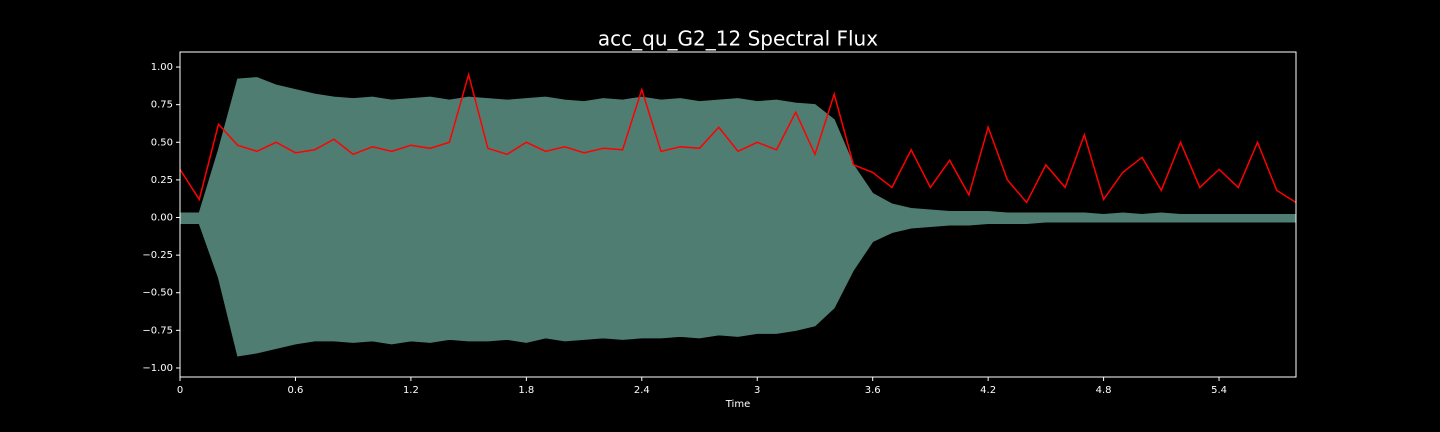 The image size is (1440, 432). Describe the element at coordinates (157, 293) in the screenshot. I see `y-tick-label: −0.50` at that location.